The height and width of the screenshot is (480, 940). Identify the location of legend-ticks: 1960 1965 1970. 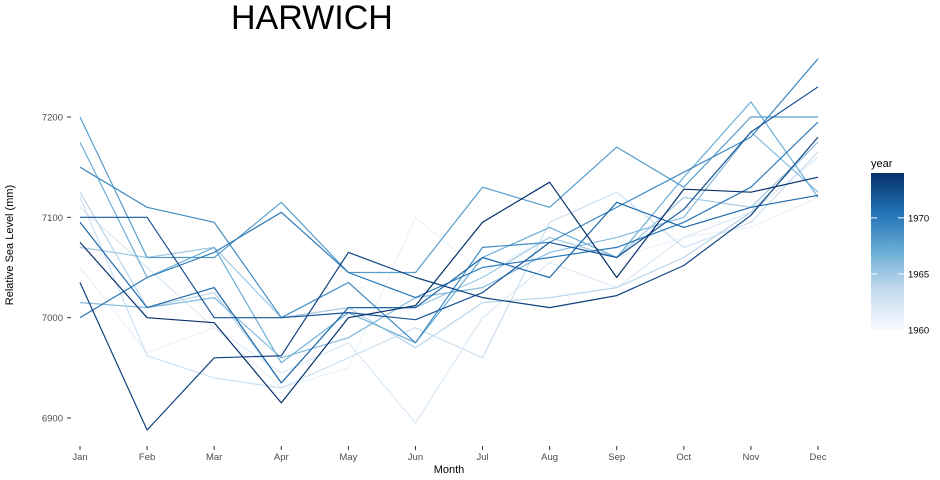
(900, 275).